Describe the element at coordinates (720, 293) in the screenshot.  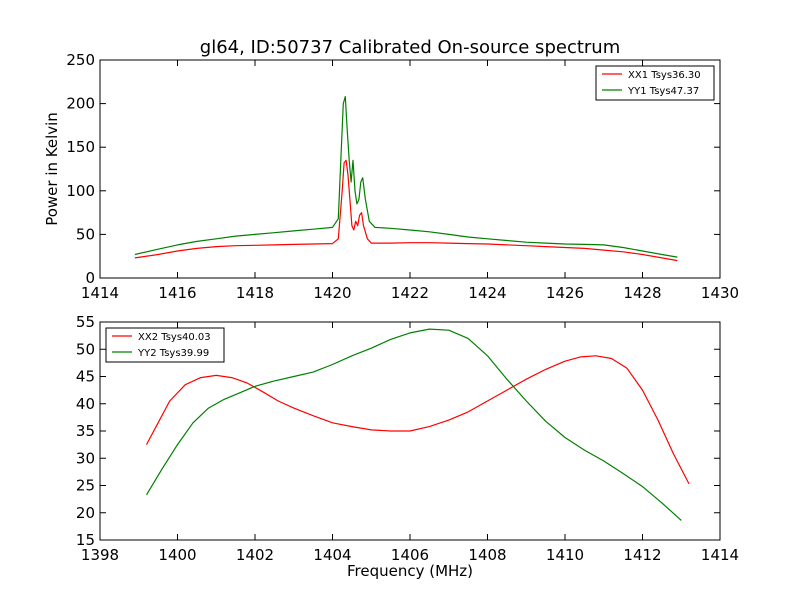
I see `x-tick-label: 1430` at that location.